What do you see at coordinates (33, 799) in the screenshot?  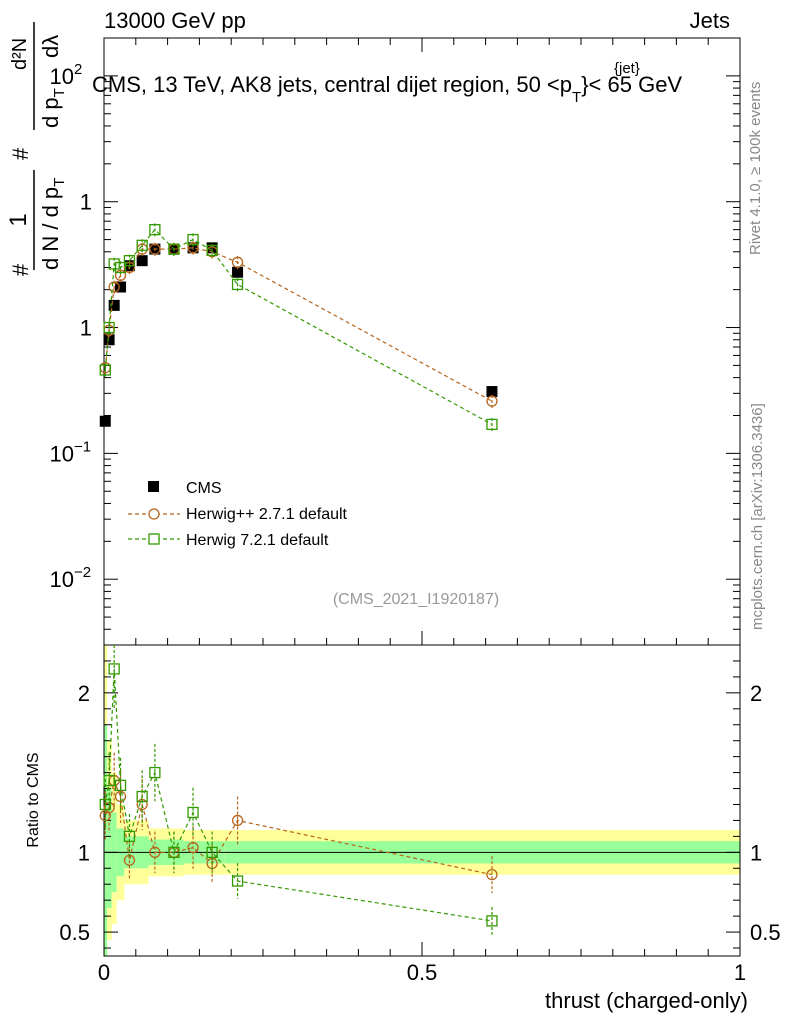 I see `ratio-y-label: Ratio to CMS` at bounding box center [33, 799].